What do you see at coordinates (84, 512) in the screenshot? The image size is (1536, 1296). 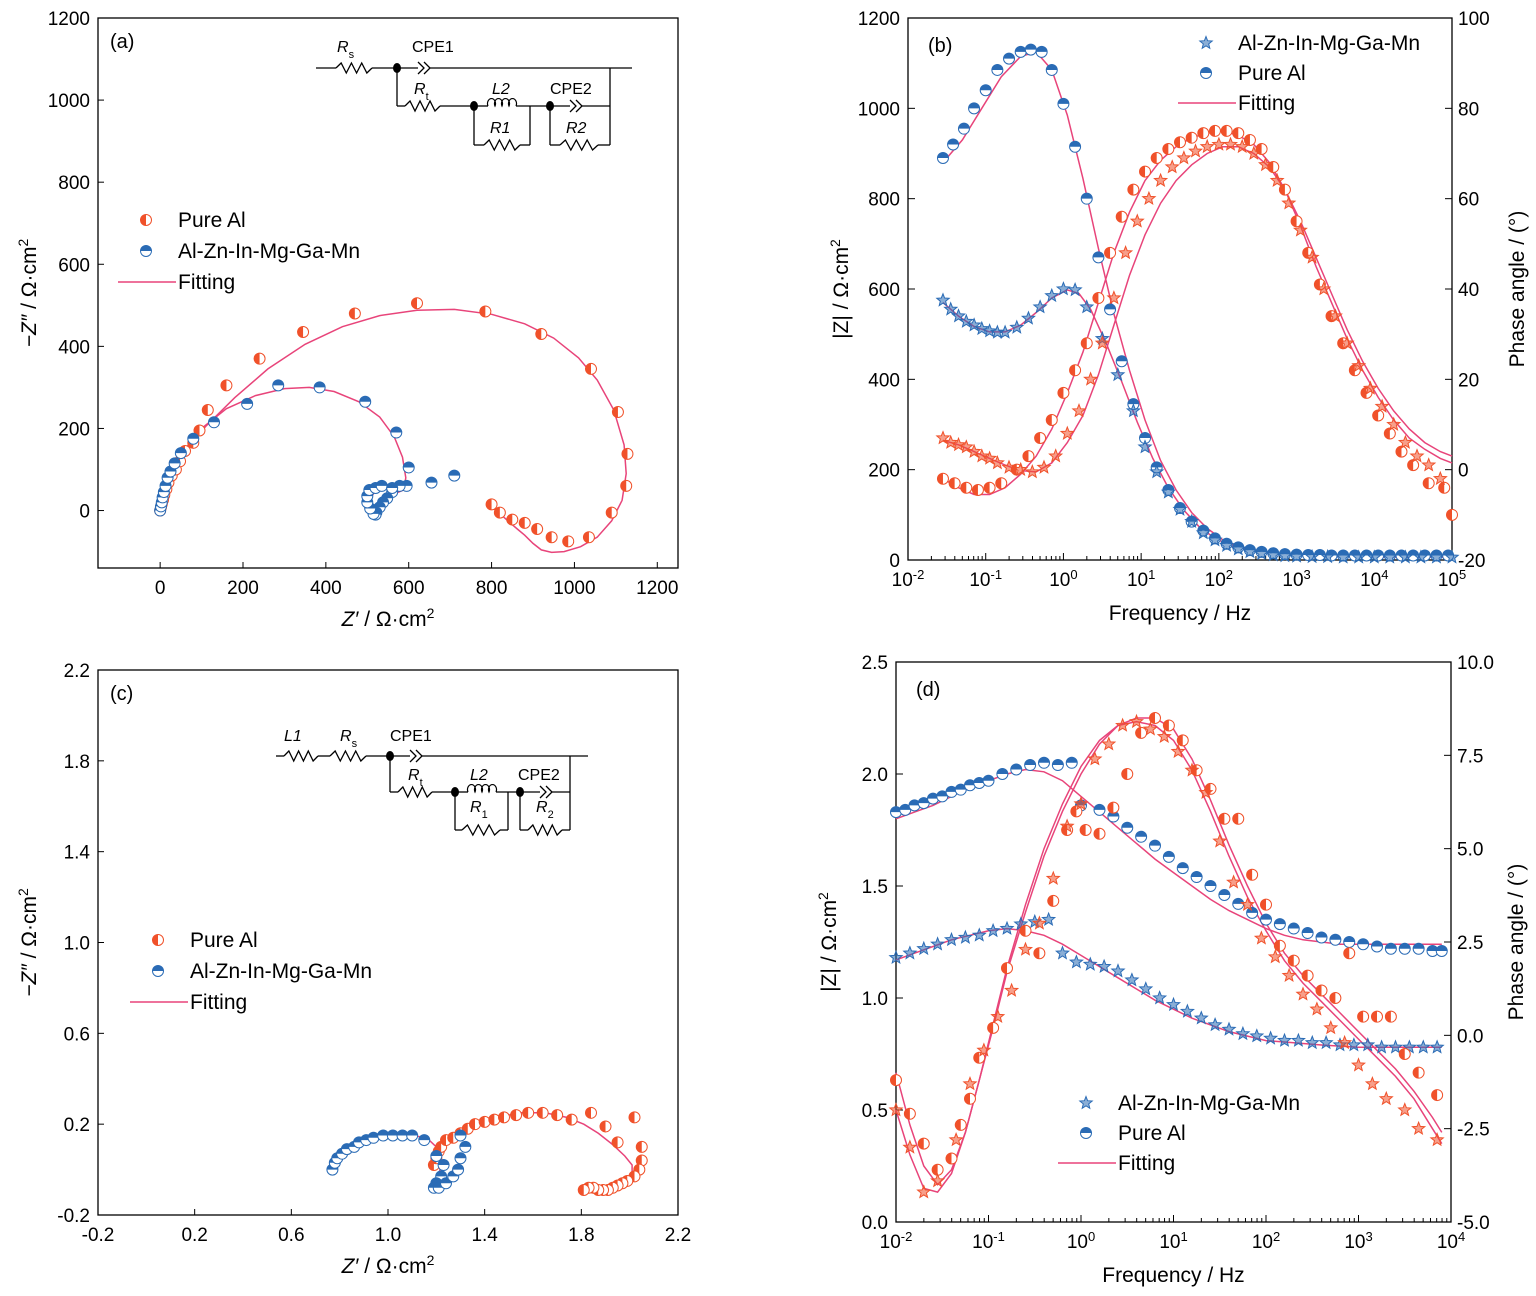 I see `y-tick-label: 0` at bounding box center [84, 512].